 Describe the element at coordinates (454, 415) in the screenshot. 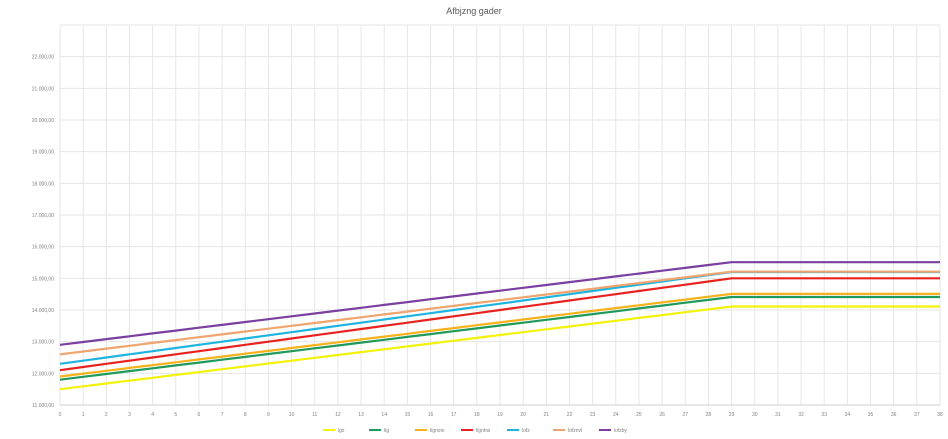

I see `x-tick-label: 17` at that location.